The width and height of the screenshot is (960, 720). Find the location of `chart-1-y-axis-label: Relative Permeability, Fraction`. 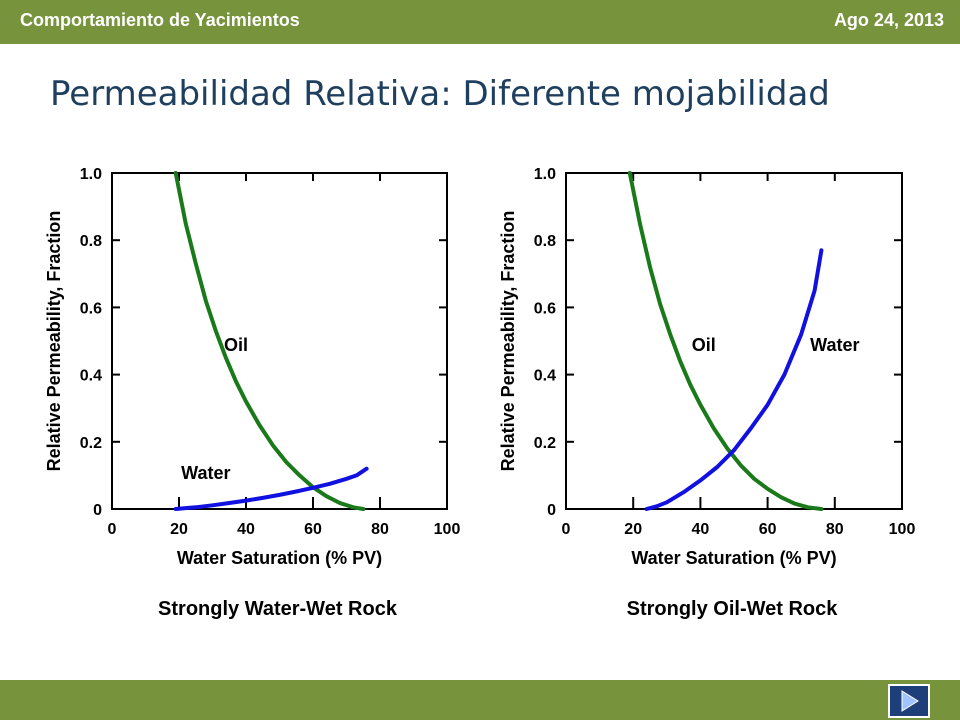

chart-1-y-axis-label: Relative Permeability, Fraction is located at coordinates (54, 341).